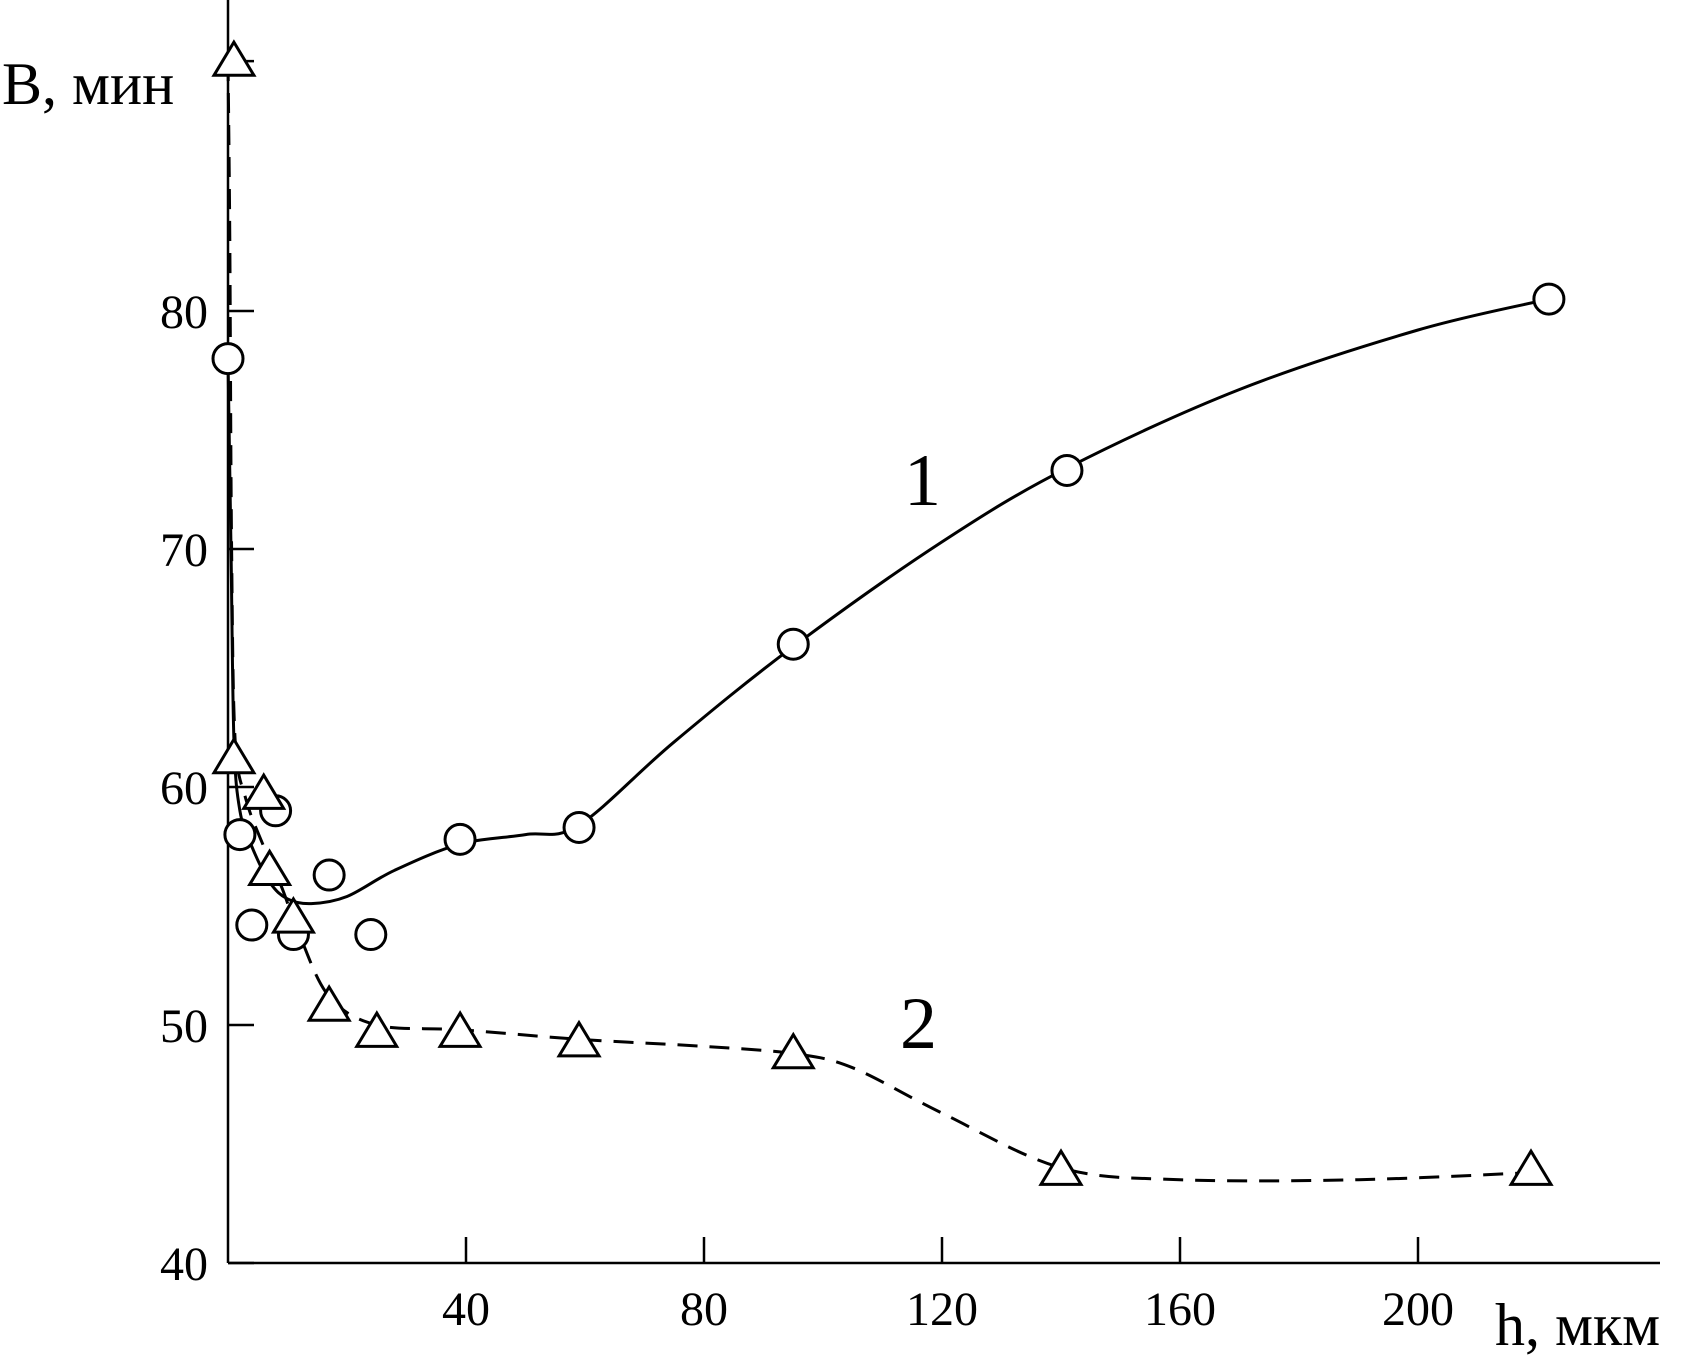 This screenshot has width=1683, height=1355. Describe the element at coordinates (184, 1026) in the screenshot. I see `y-tick-label: 50` at that location.